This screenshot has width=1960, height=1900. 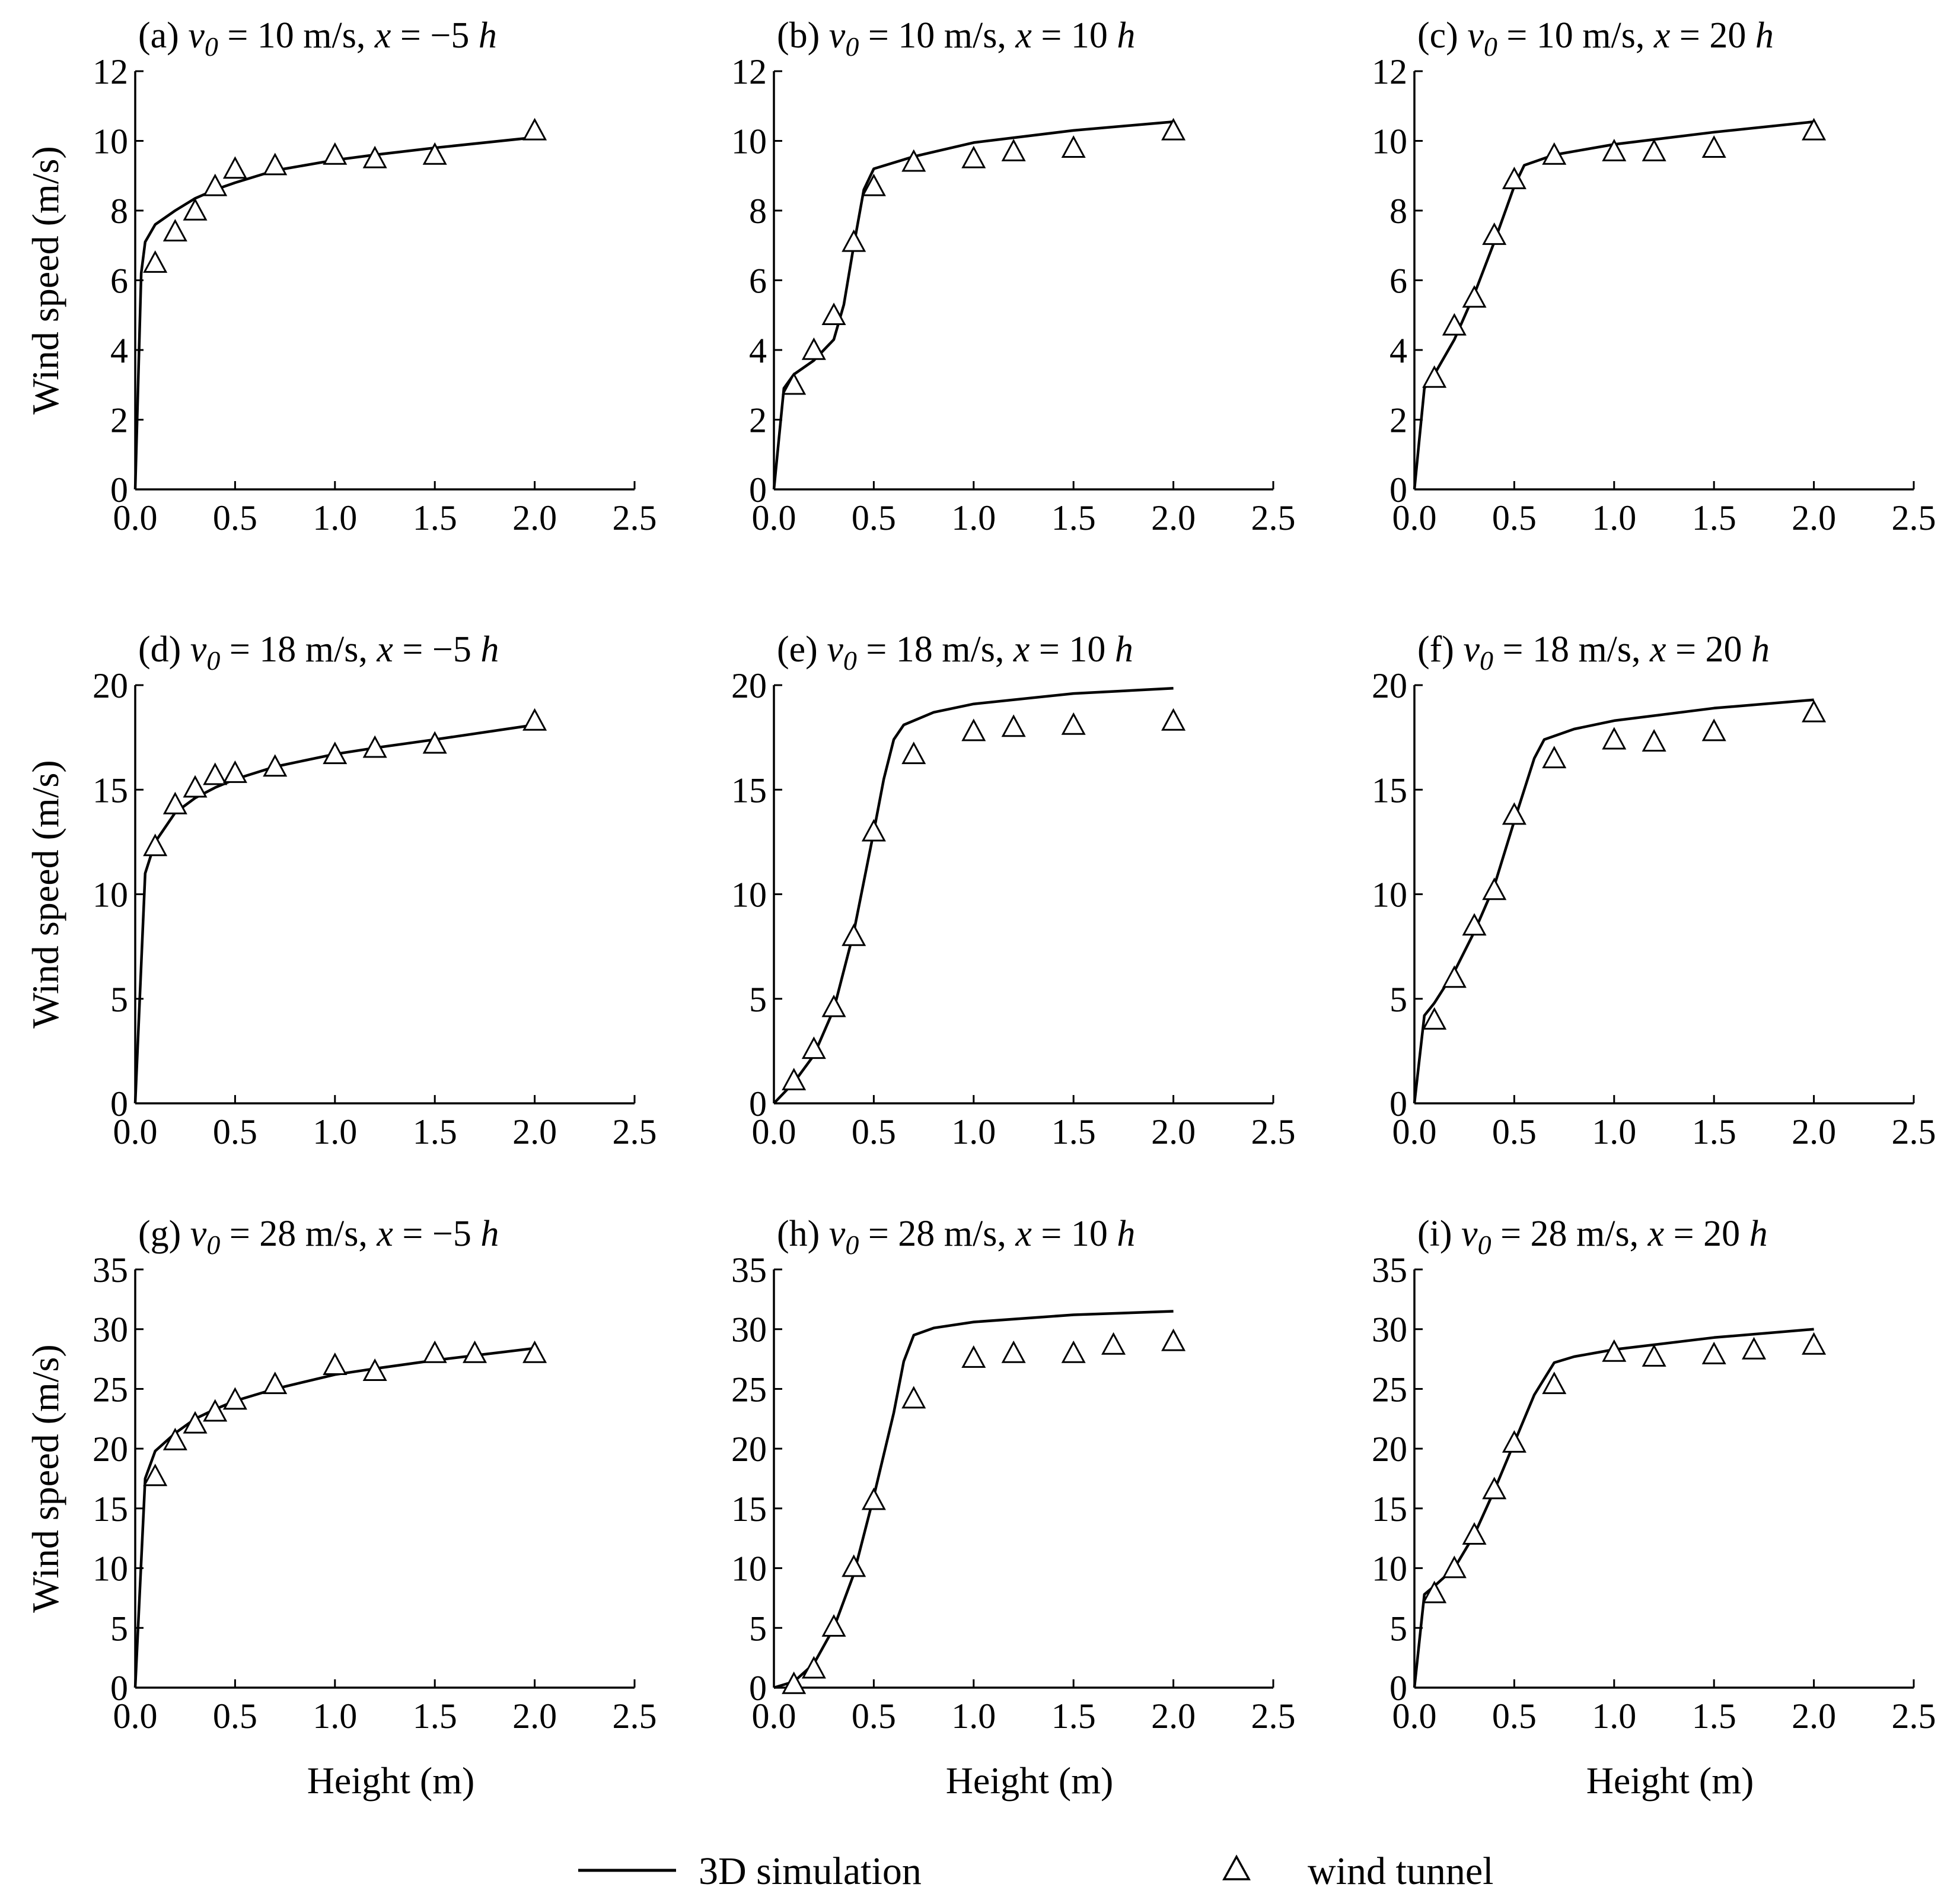 I want to click on panel-title-rest: = 10, so click(x=1075, y=35).